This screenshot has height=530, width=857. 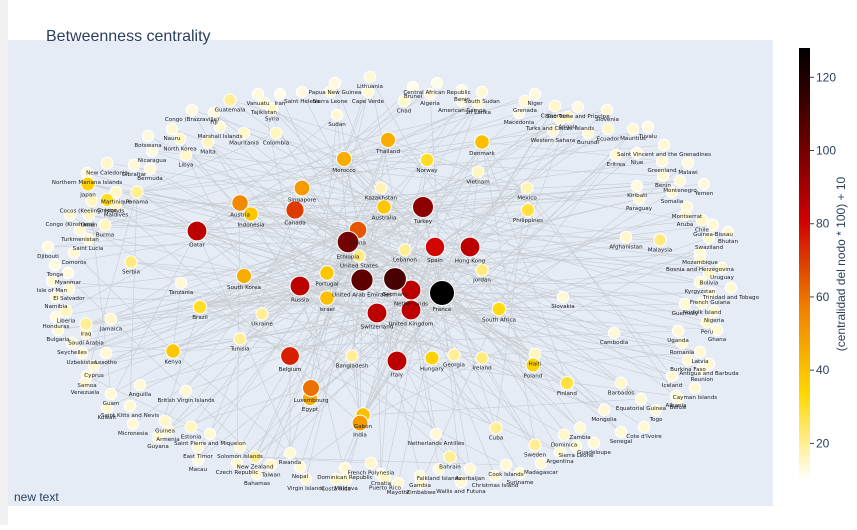 I want to click on node-malta, so click(x=208, y=142).